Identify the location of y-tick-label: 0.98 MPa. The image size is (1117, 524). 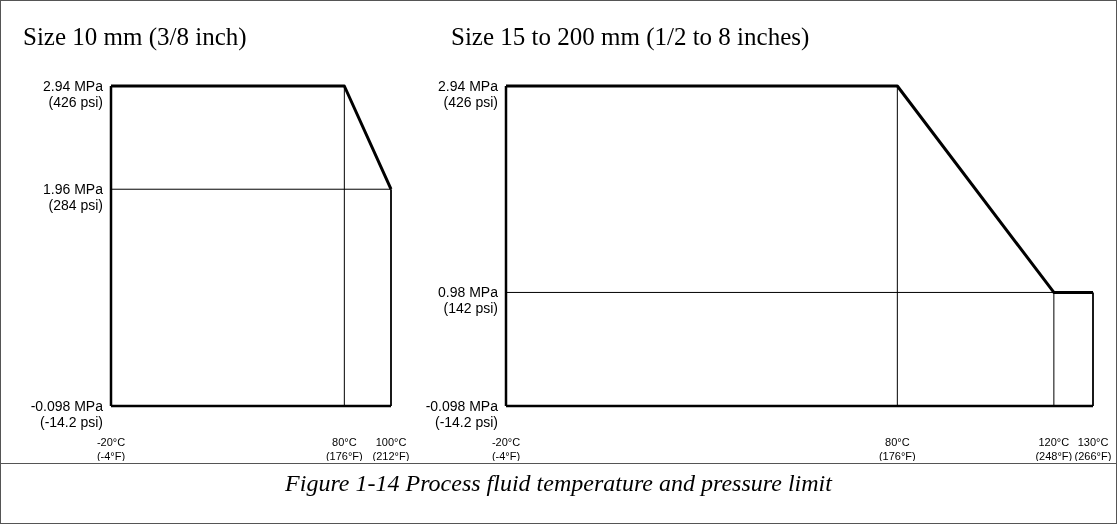
(468, 292).